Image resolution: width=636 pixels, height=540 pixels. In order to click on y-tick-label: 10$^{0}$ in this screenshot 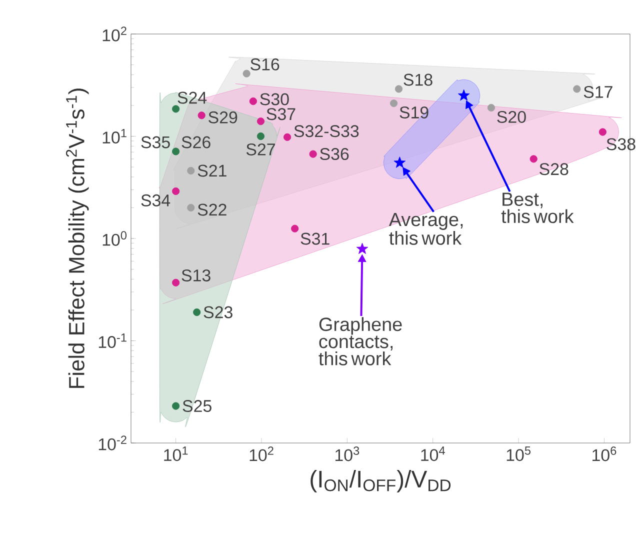, I will do `click(114, 238)`.